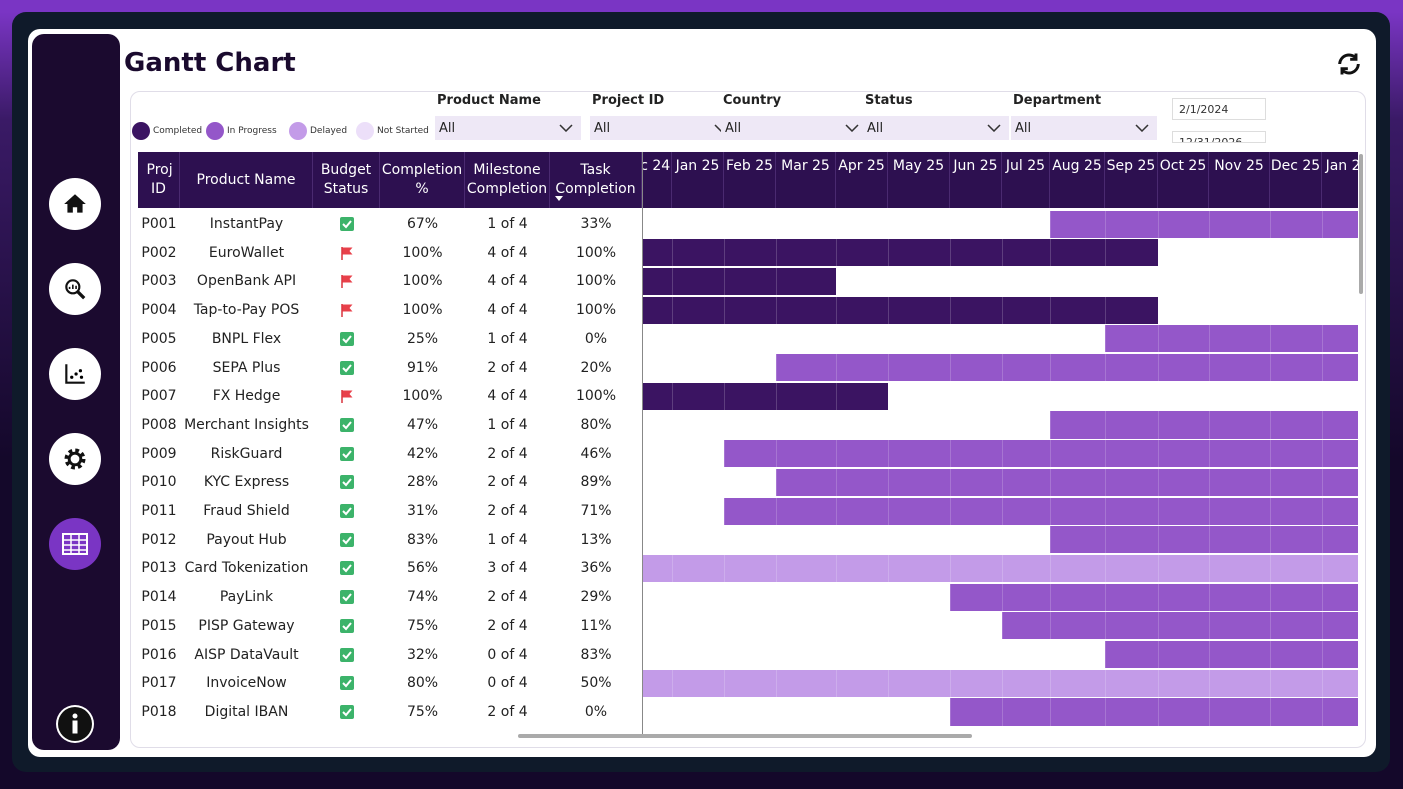 The height and width of the screenshot is (789, 1403). I want to click on table-cell: 56%, so click(422, 568).